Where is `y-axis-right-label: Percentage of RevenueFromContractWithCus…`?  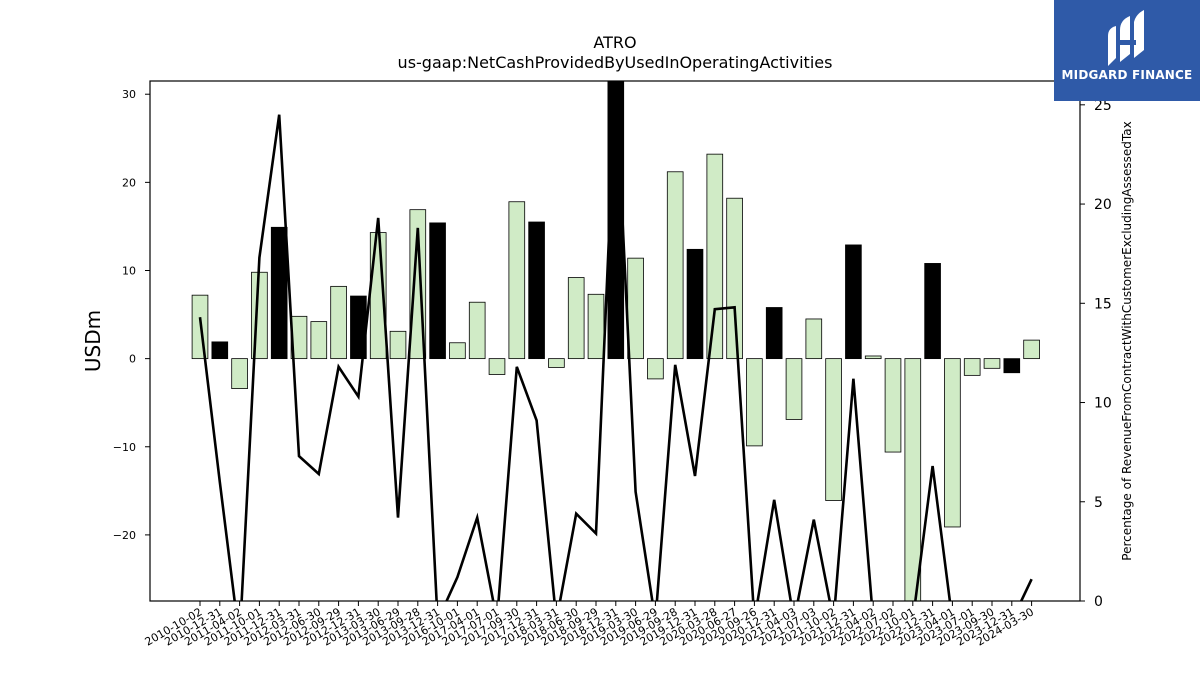 y-axis-right-label: Percentage of RevenueFromContractWithCus… is located at coordinates (1127, 340).